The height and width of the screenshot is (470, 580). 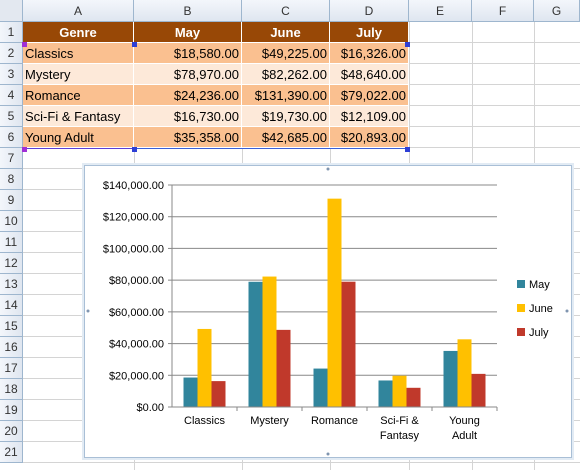 What do you see at coordinates (464, 436) in the screenshot?
I see `x-category-label: Adult` at bounding box center [464, 436].